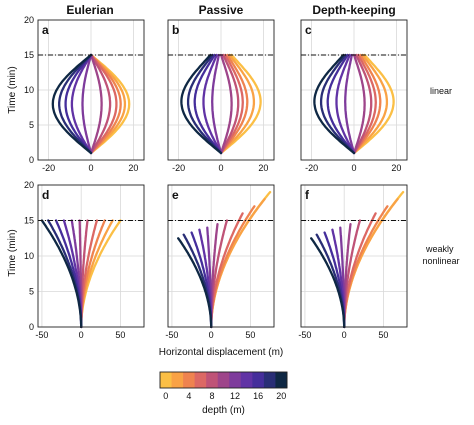 The image size is (474, 425). I want to click on colorbar-tick-label: 4, so click(188, 396).